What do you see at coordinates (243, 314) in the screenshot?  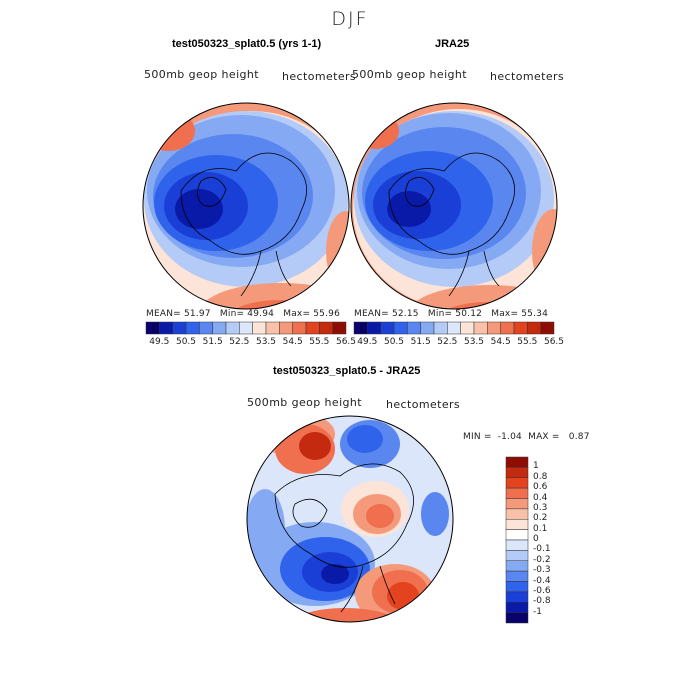 I see `panel-1-stats: MEAN= 51.97 Min= 49.94 Max= 55.96` at bounding box center [243, 314].